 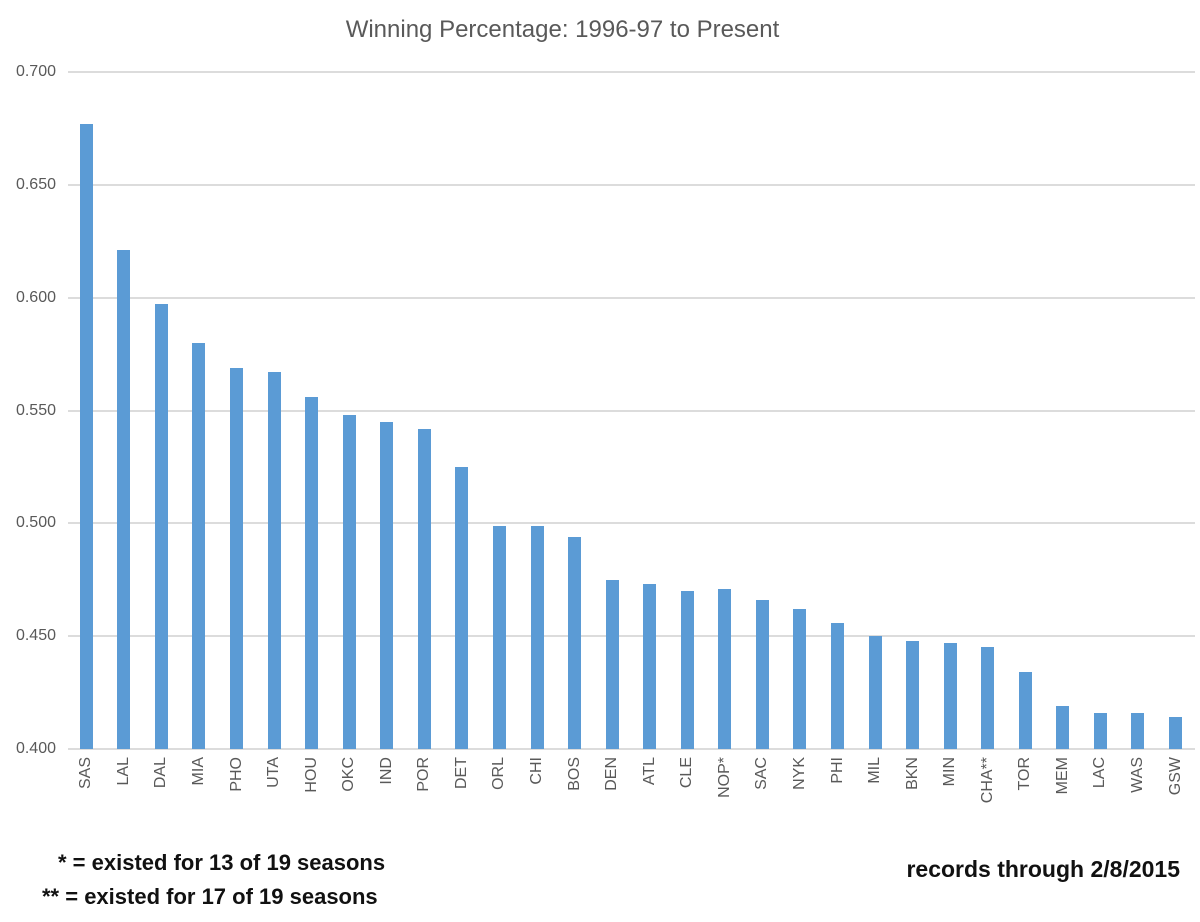 I want to click on x-tick-label-ATL: ATL, so click(x=649, y=771).